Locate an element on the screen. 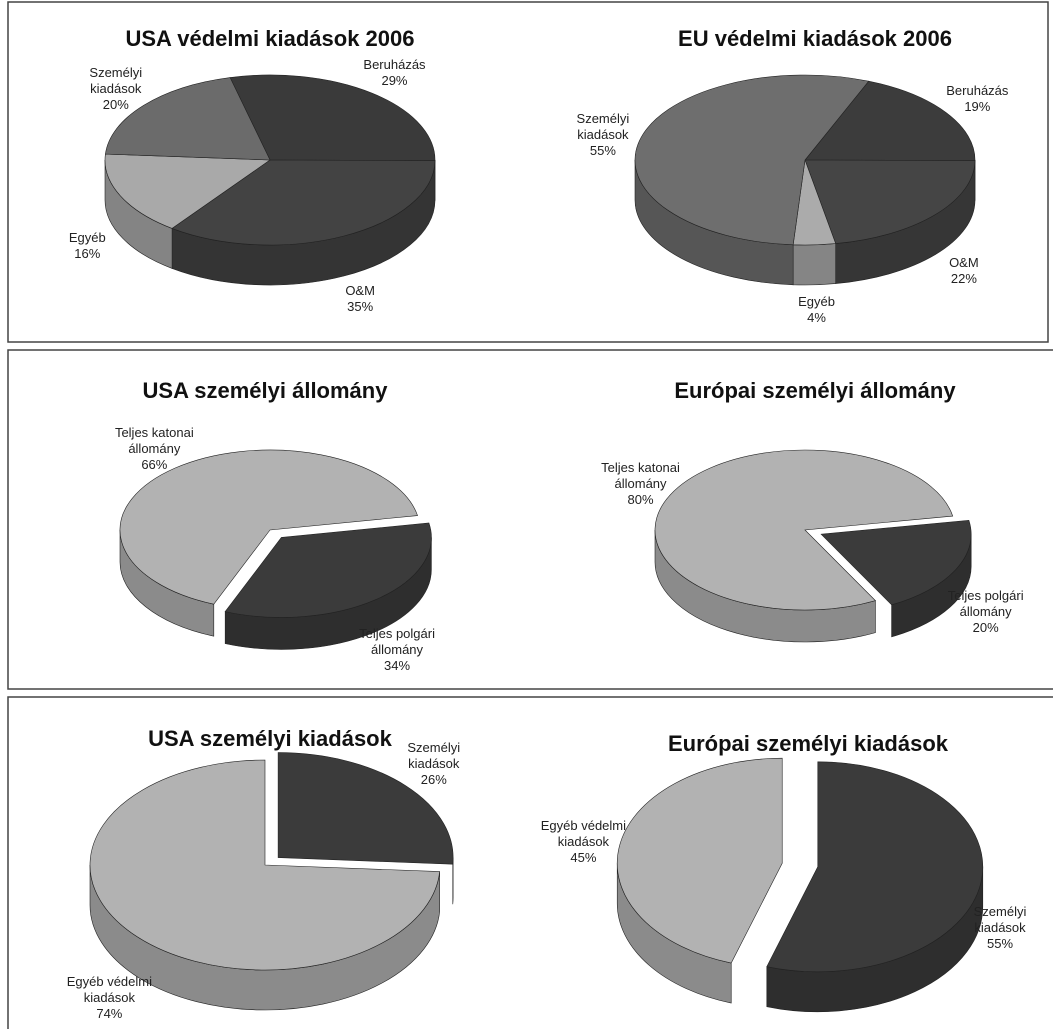  data-label: O&M 22% is located at coordinates (964, 271).